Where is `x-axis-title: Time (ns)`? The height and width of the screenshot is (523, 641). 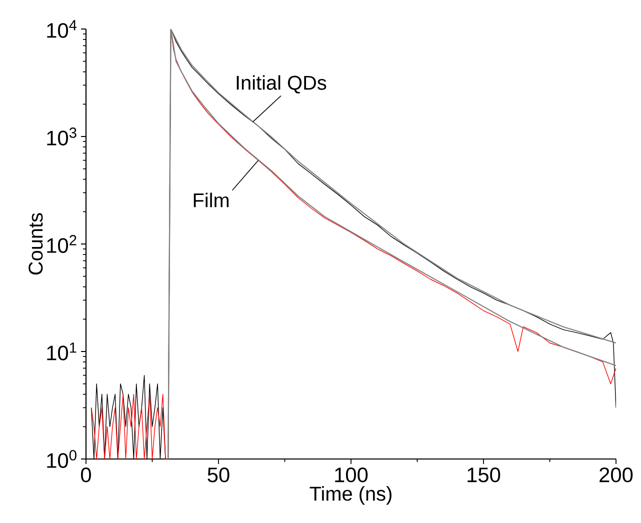 x-axis-title: Time (ns) is located at coordinates (351, 495).